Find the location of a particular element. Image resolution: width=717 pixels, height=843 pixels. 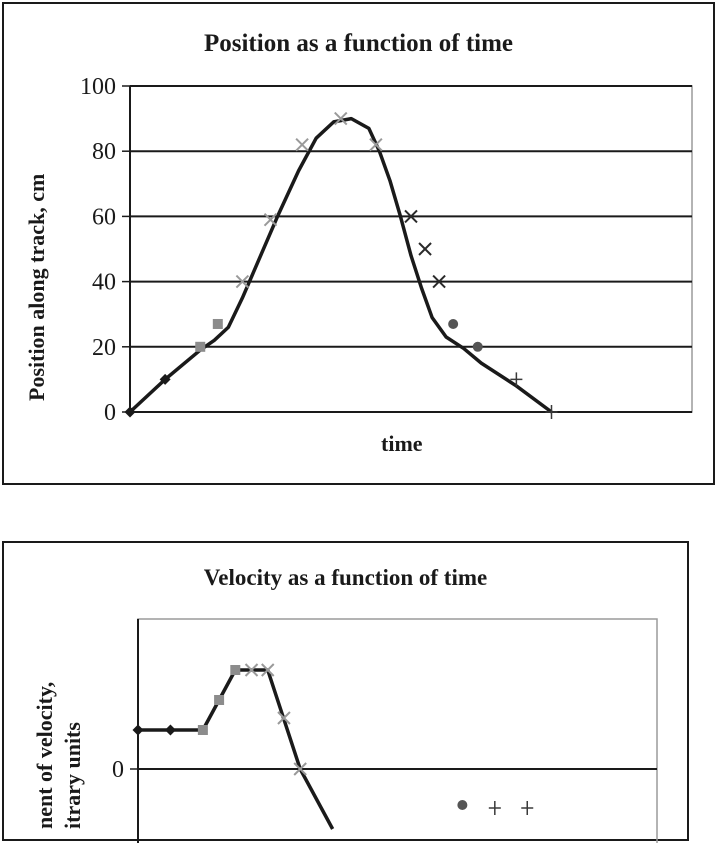

y-tick-label: 20 is located at coordinates (104, 348).